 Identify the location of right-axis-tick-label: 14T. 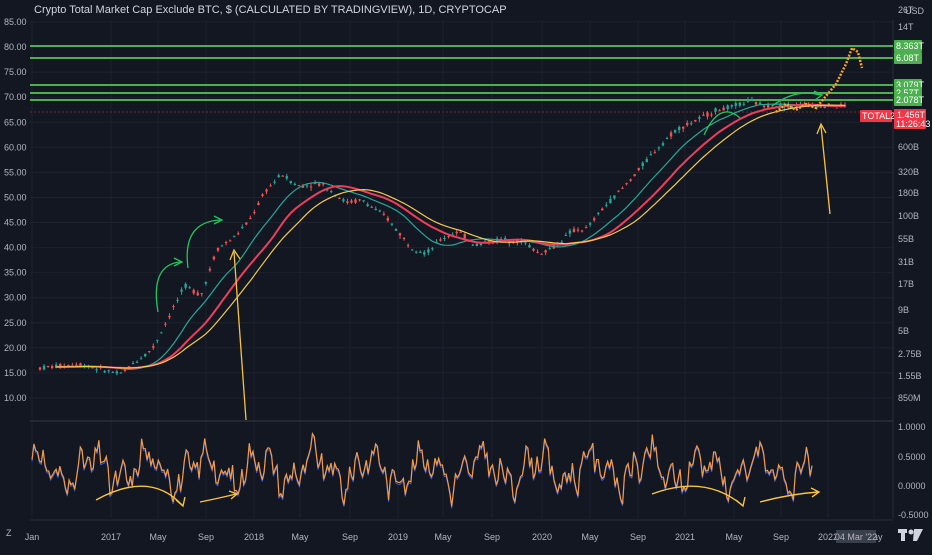
(906, 27).